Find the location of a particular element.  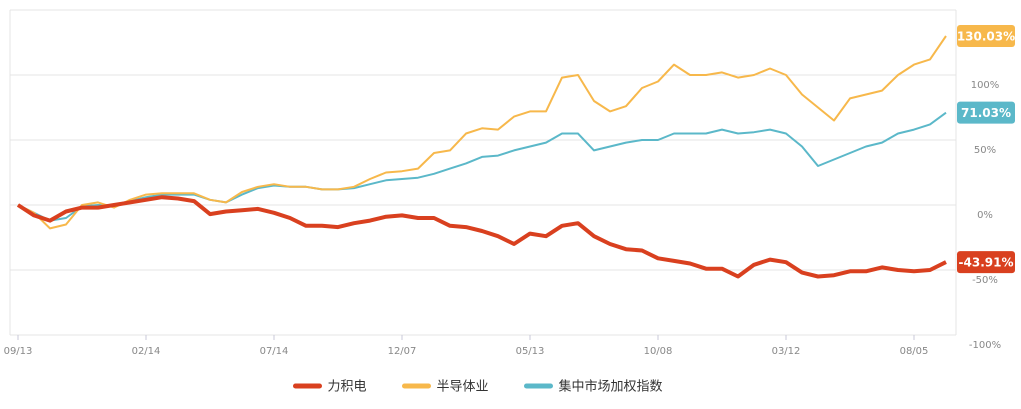

end-badge: 130.03% is located at coordinates (986, 35).